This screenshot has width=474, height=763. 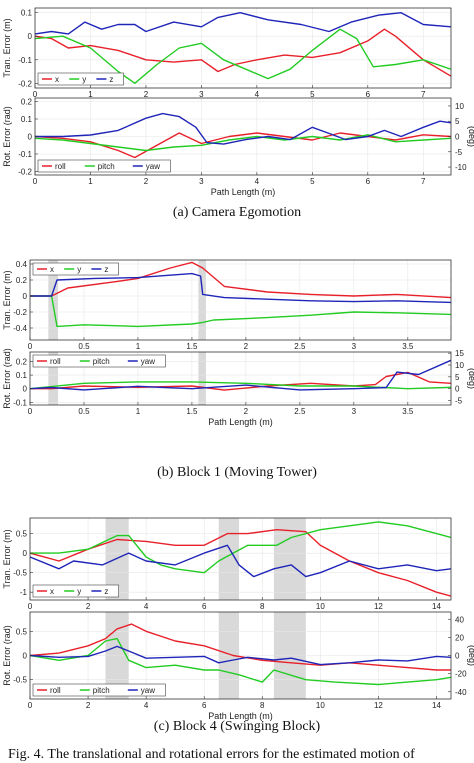 I want to click on series-line-x, so click(x=240, y=563).